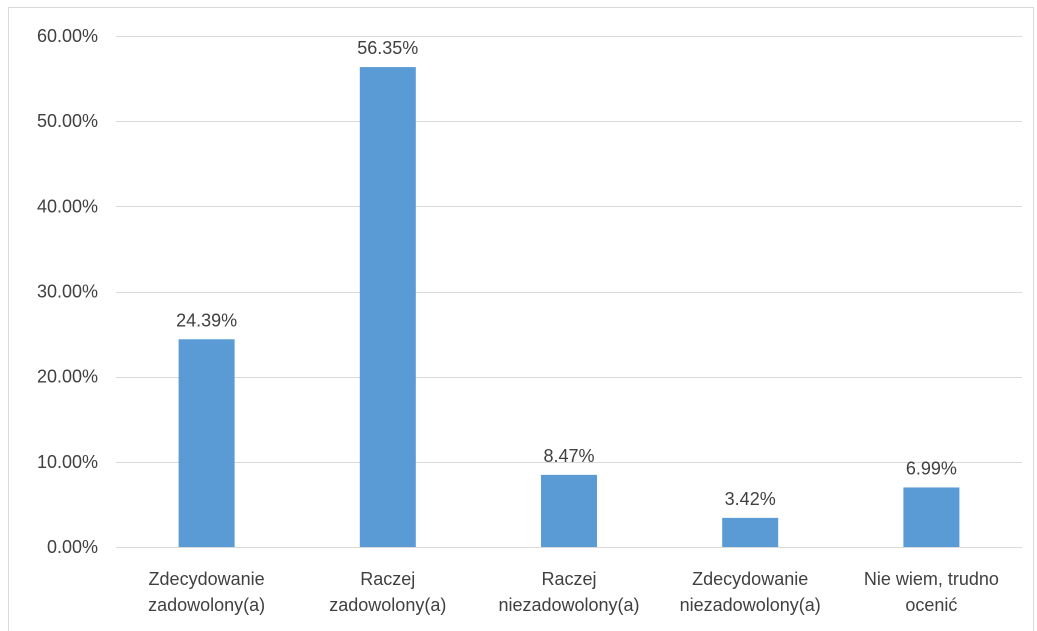 Image resolution: width=1037 pixels, height=631 pixels. Describe the element at coordinates (206, 320) in the screenshot. I see `data-label: 24.39%` at that location.